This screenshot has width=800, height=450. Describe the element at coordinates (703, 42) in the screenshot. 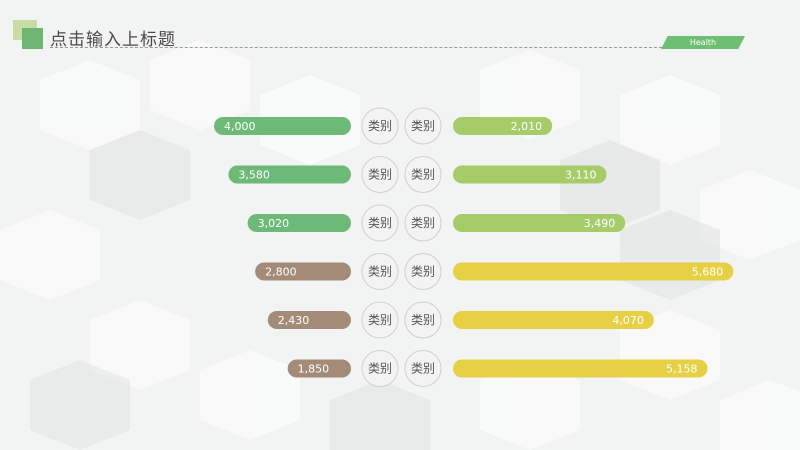

I see `health-tag: Health` at that location.